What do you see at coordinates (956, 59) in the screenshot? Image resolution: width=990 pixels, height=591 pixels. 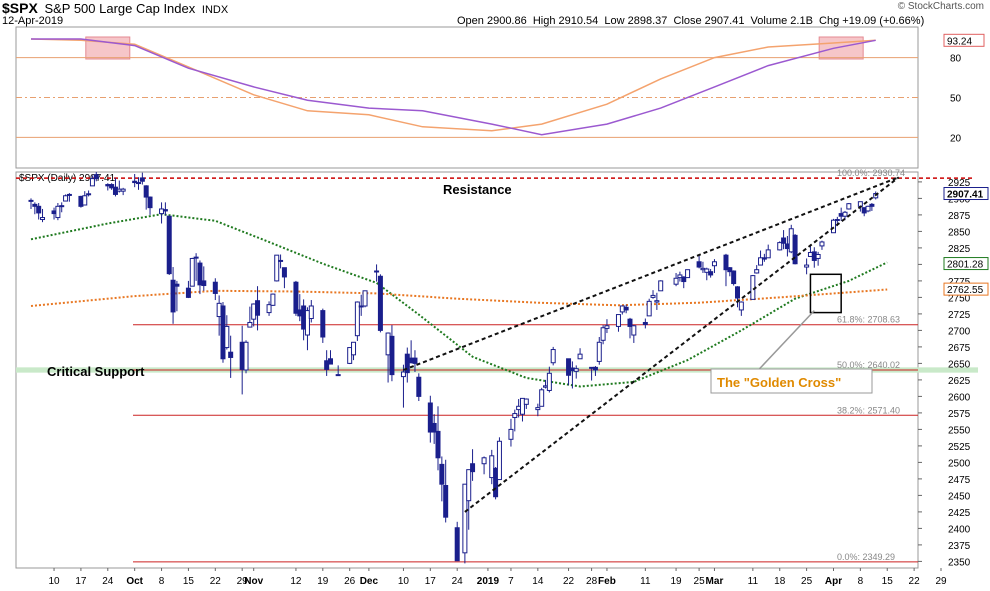 I see `oscillator-tick-label: 80` at bounding box center [956, 59].